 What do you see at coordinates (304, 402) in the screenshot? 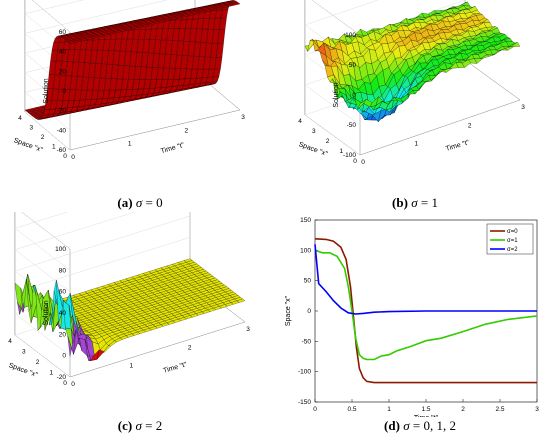
I see `y-tick-label: -150` at bounding box center [304, 402].